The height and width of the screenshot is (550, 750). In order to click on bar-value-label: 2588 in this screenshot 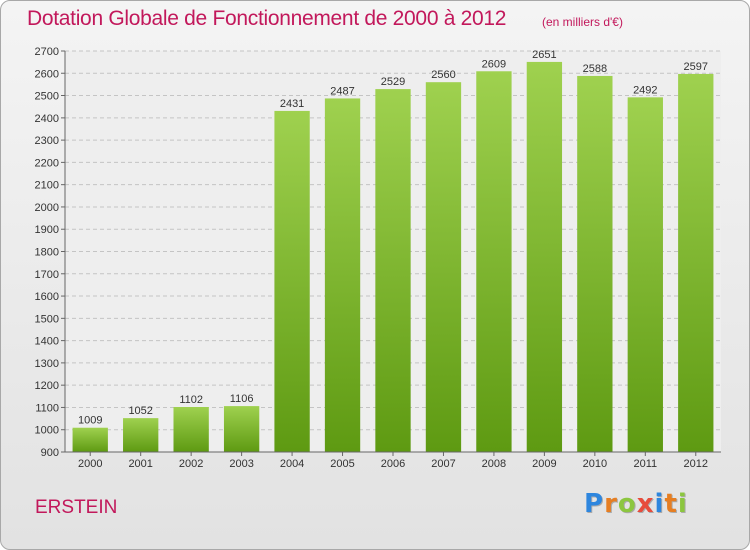, I will do `click(595, 69)`.